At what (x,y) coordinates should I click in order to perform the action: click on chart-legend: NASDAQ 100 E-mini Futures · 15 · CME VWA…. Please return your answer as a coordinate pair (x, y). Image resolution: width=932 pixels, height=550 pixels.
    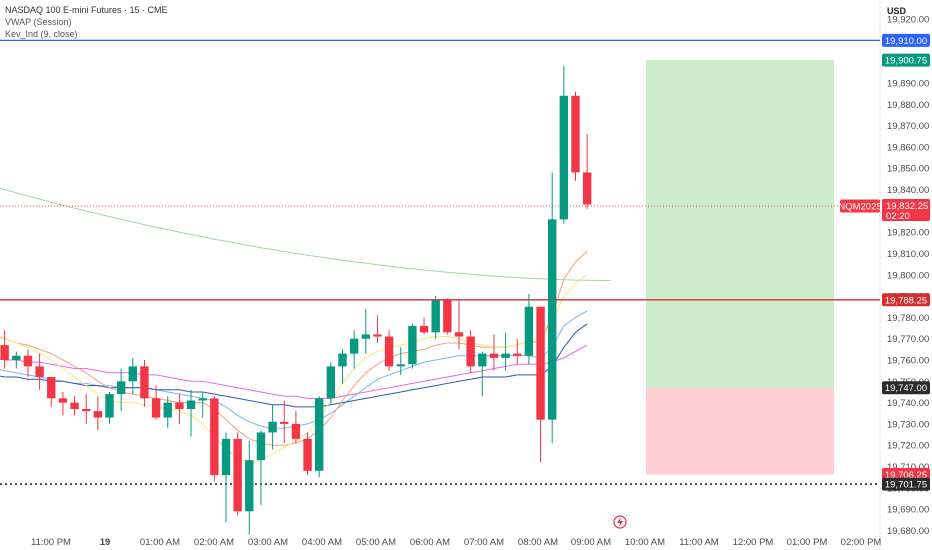
    Looking at the image, I should click on (86, 22).